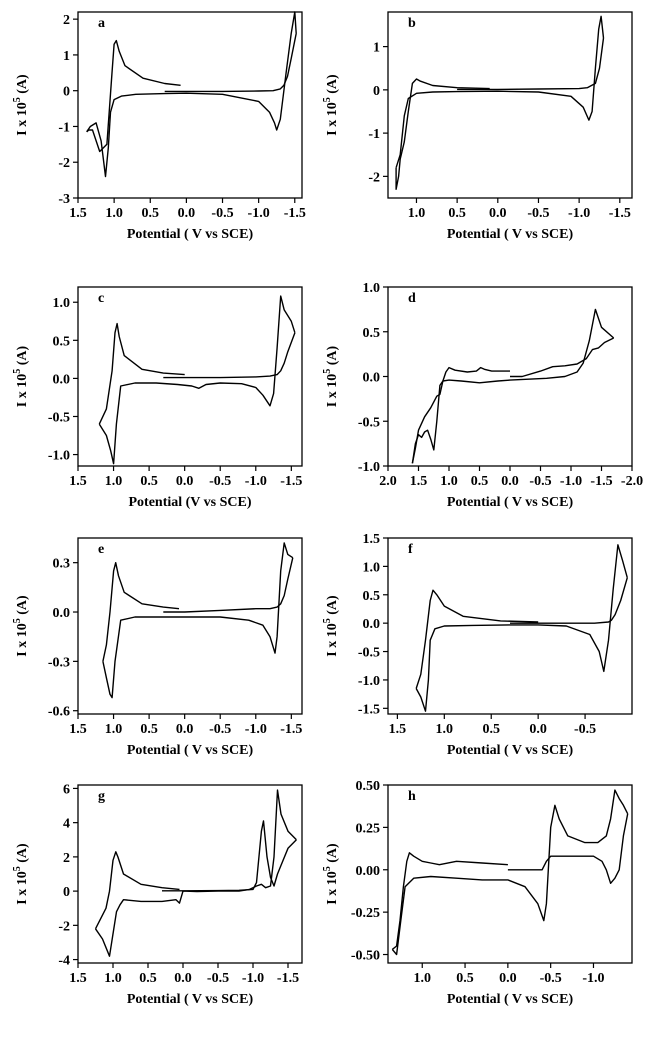 Image resolution: width=652 pixels, height=1041 pixels. Describe the element at coordinates (412, 796) in the screenshot. I see `panel-letter: h` at that location.